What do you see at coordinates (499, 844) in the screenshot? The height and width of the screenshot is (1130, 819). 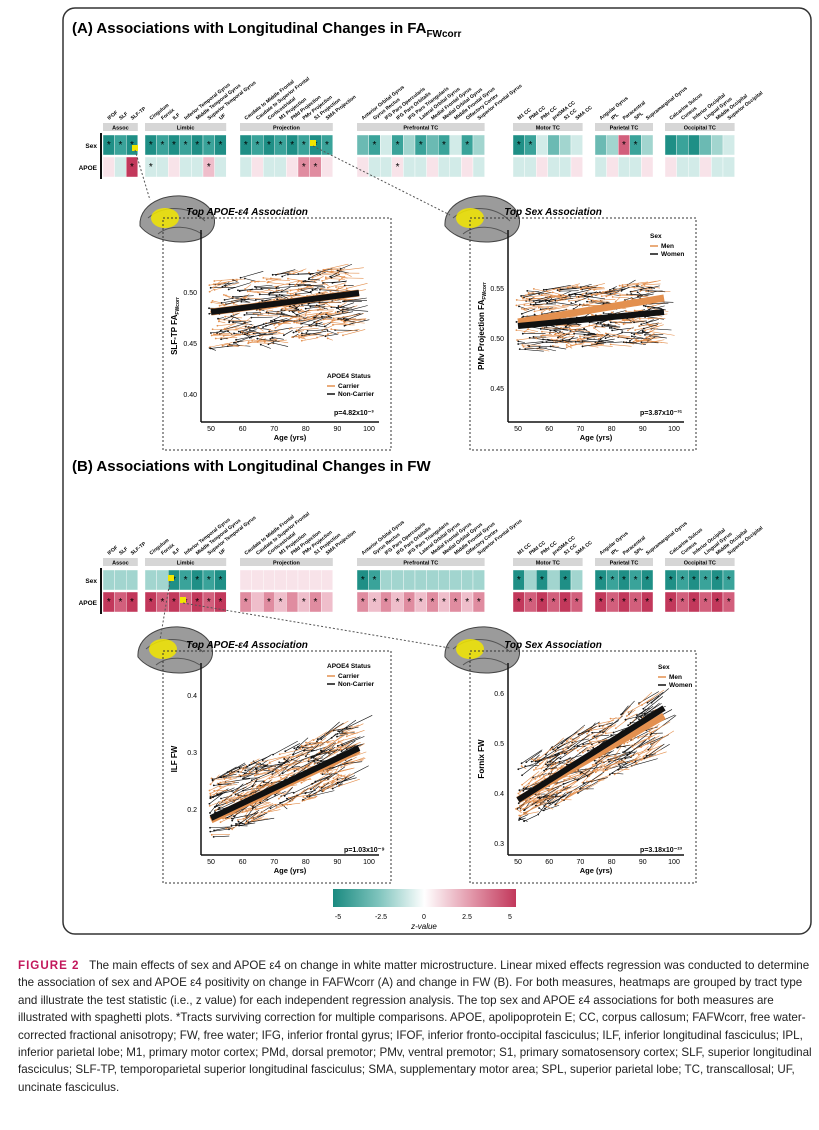 I see `y-tick-label: 0.3` at bounding box center [499, 844].